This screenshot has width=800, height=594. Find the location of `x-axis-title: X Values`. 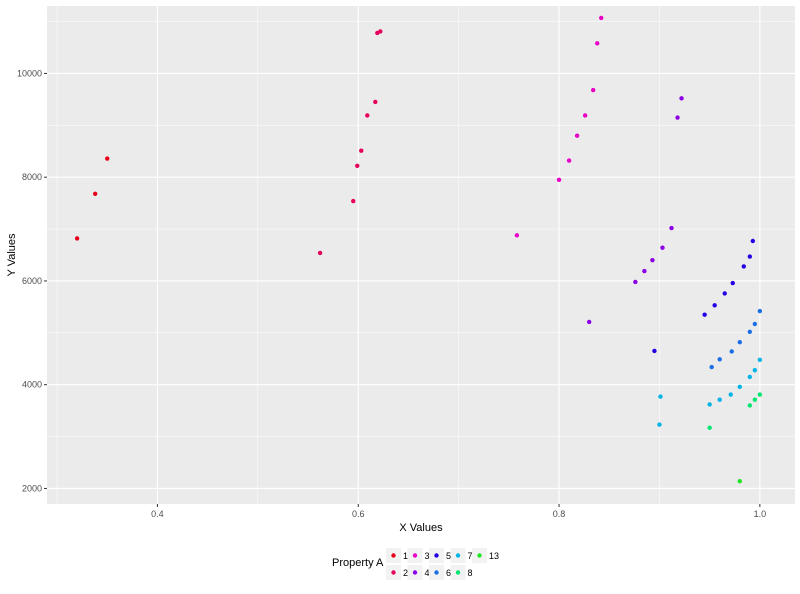

x-axis-title: X Values is located at coordinates (421, 528).